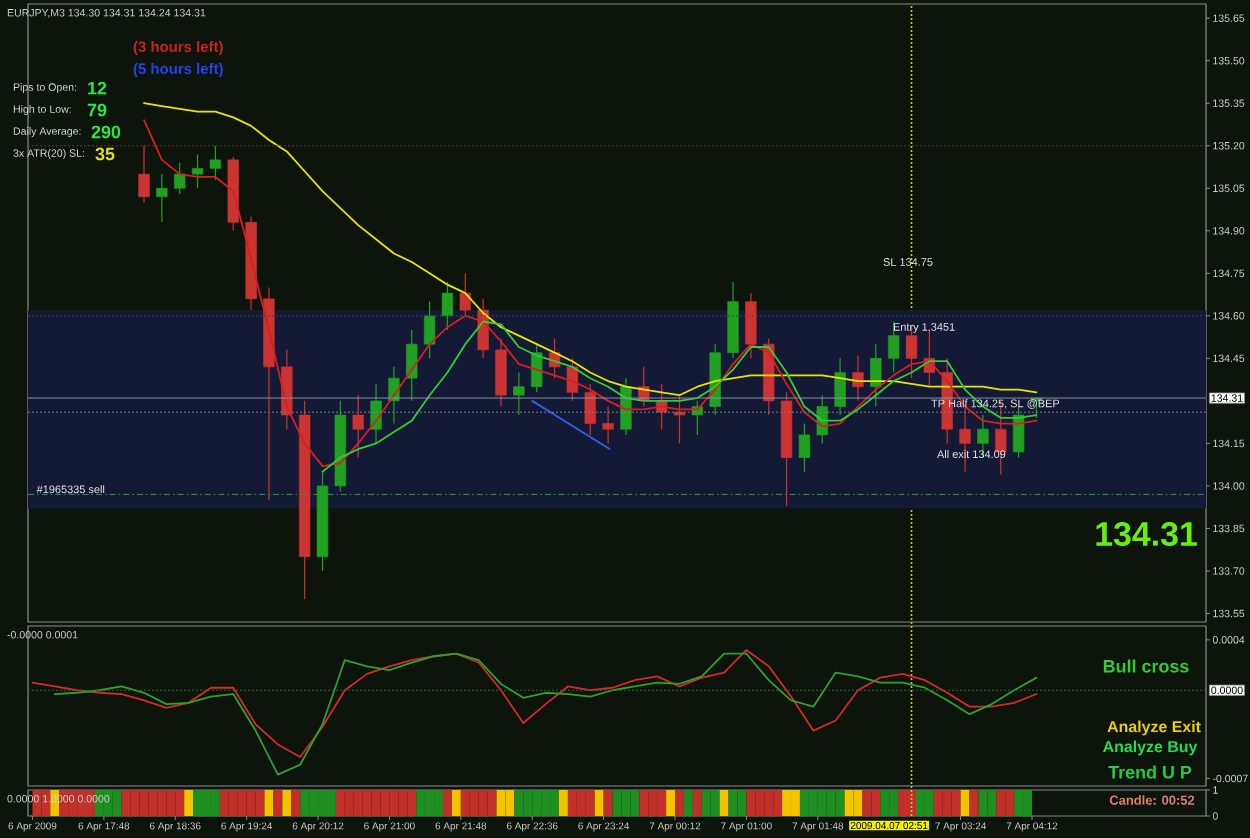  What do you see at coordinates (1150, 772) in the screenshot?
I see `annotation: Trend U P` at bounding box center [1150, 772].